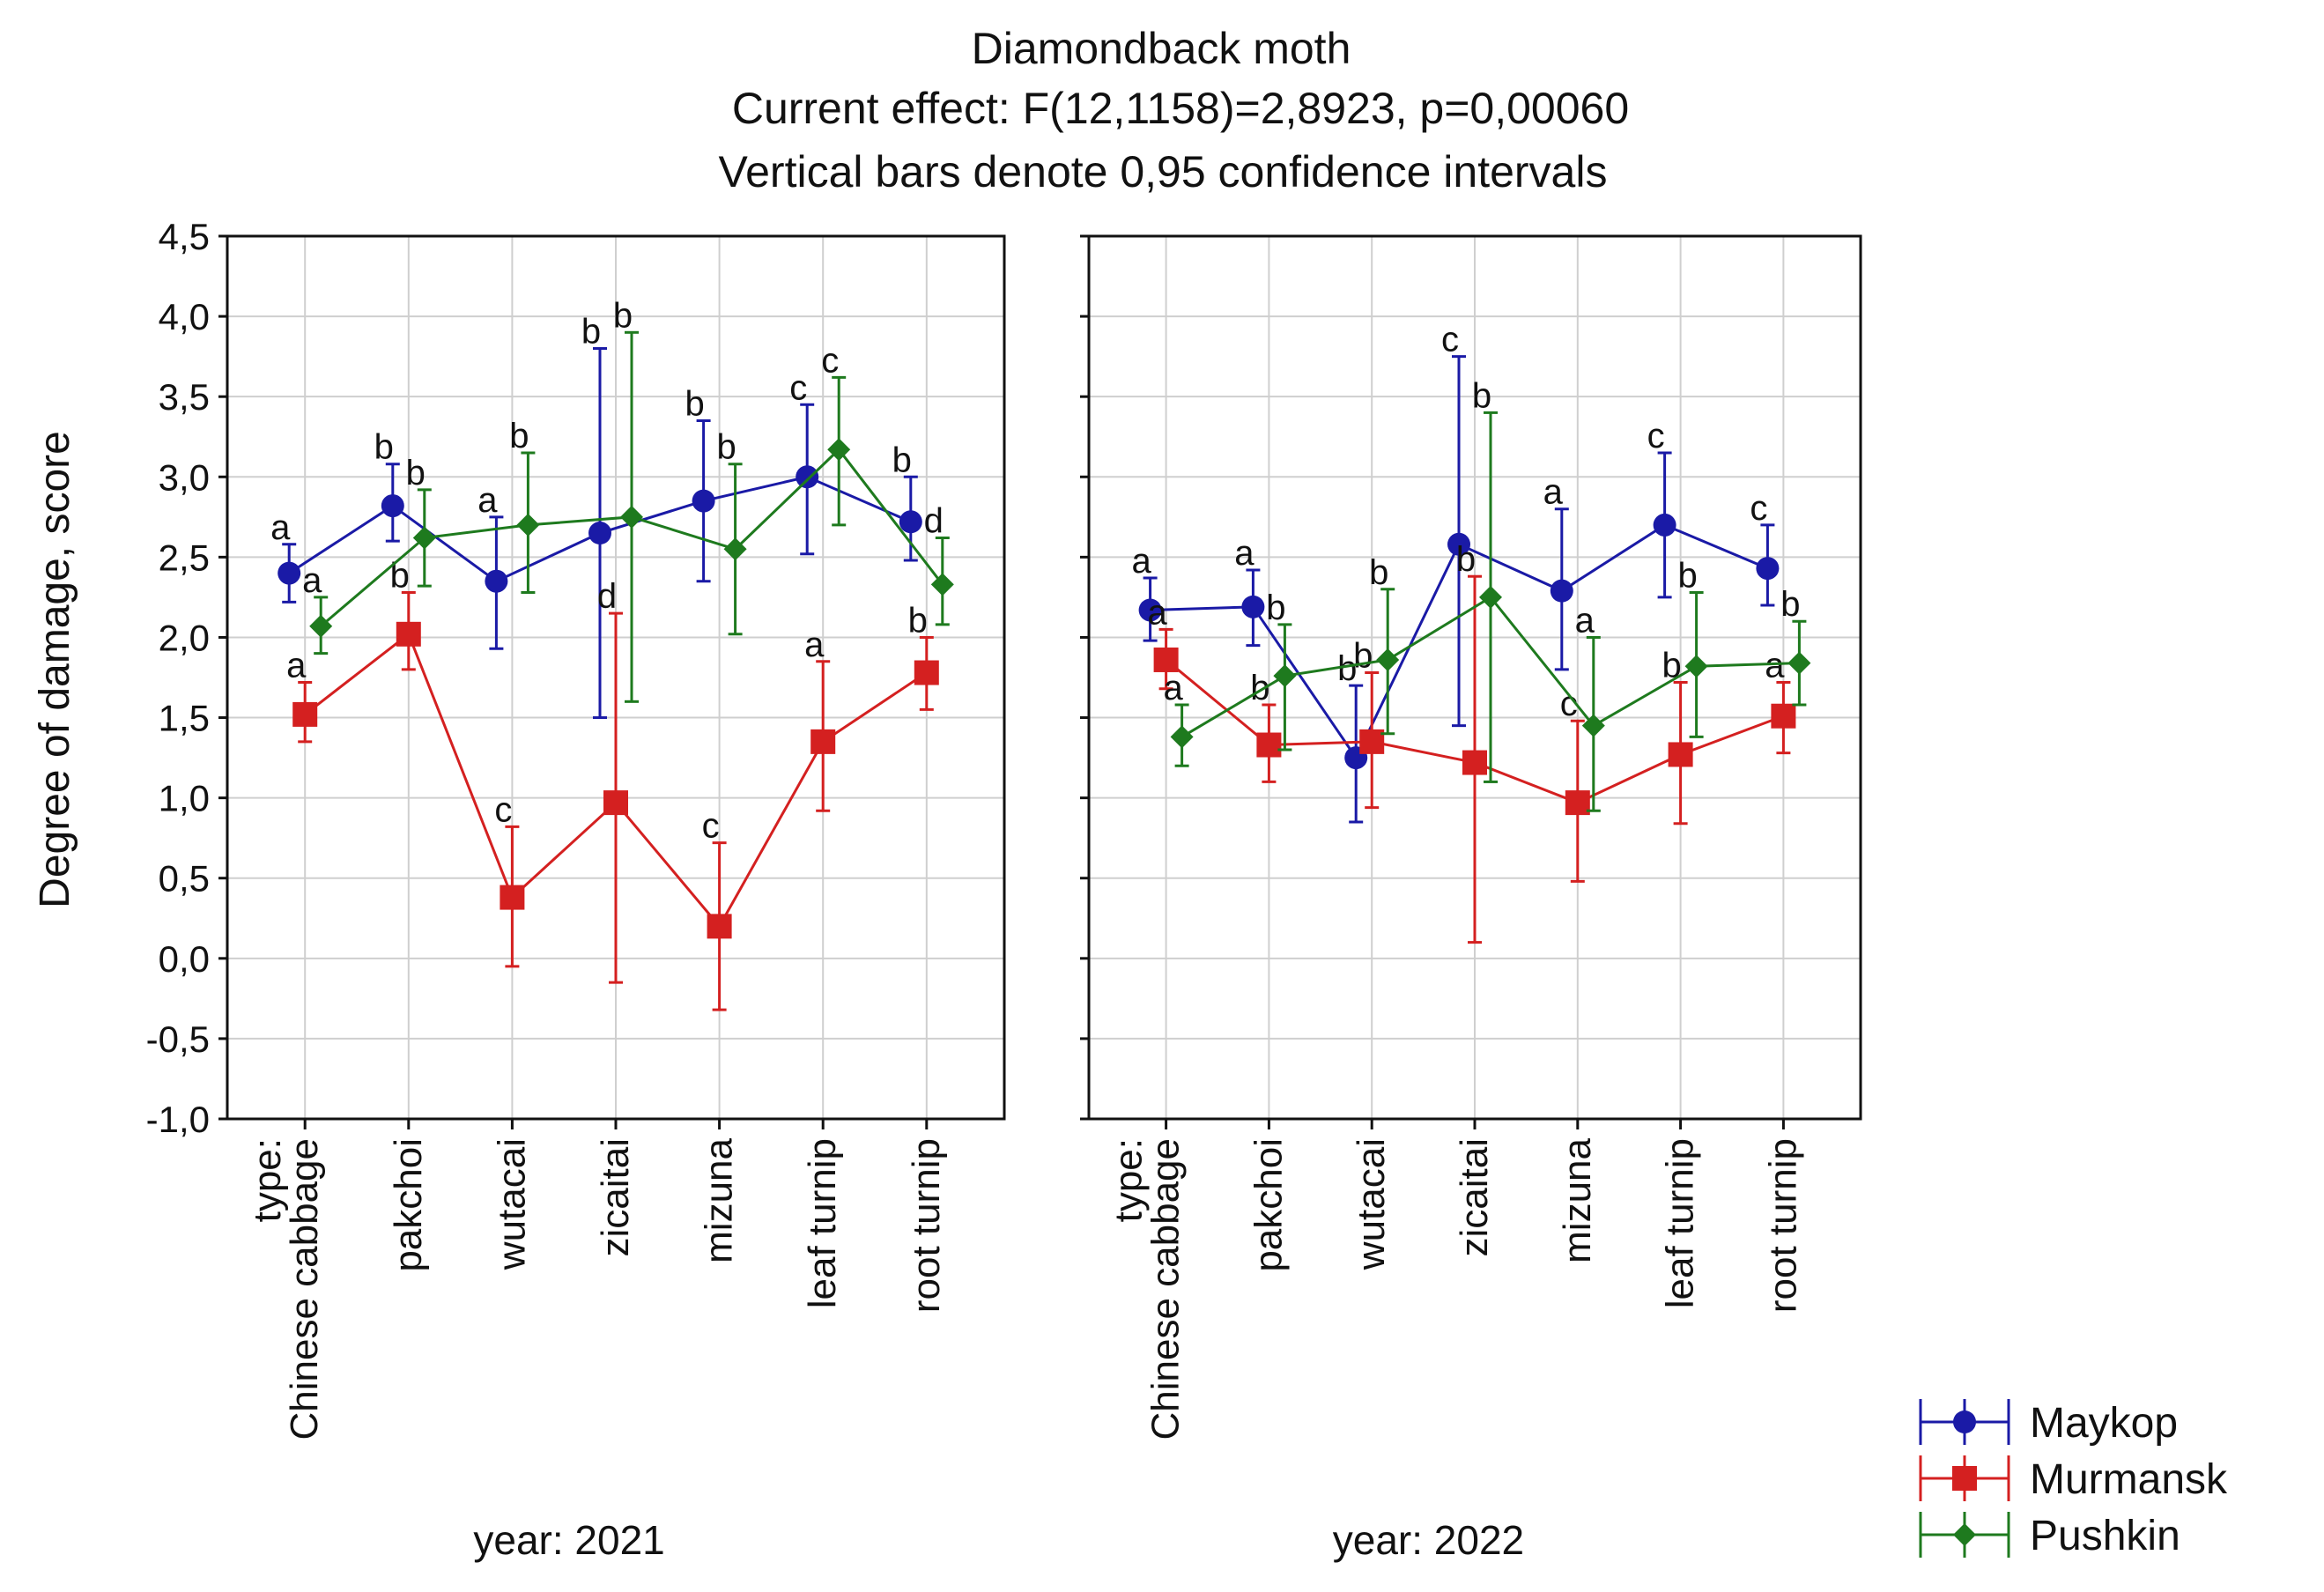  What do you see at coordinates (184, 236) in the screenshot?
I see `y-tick-label: 4,5` at bounding box center [184, 236].